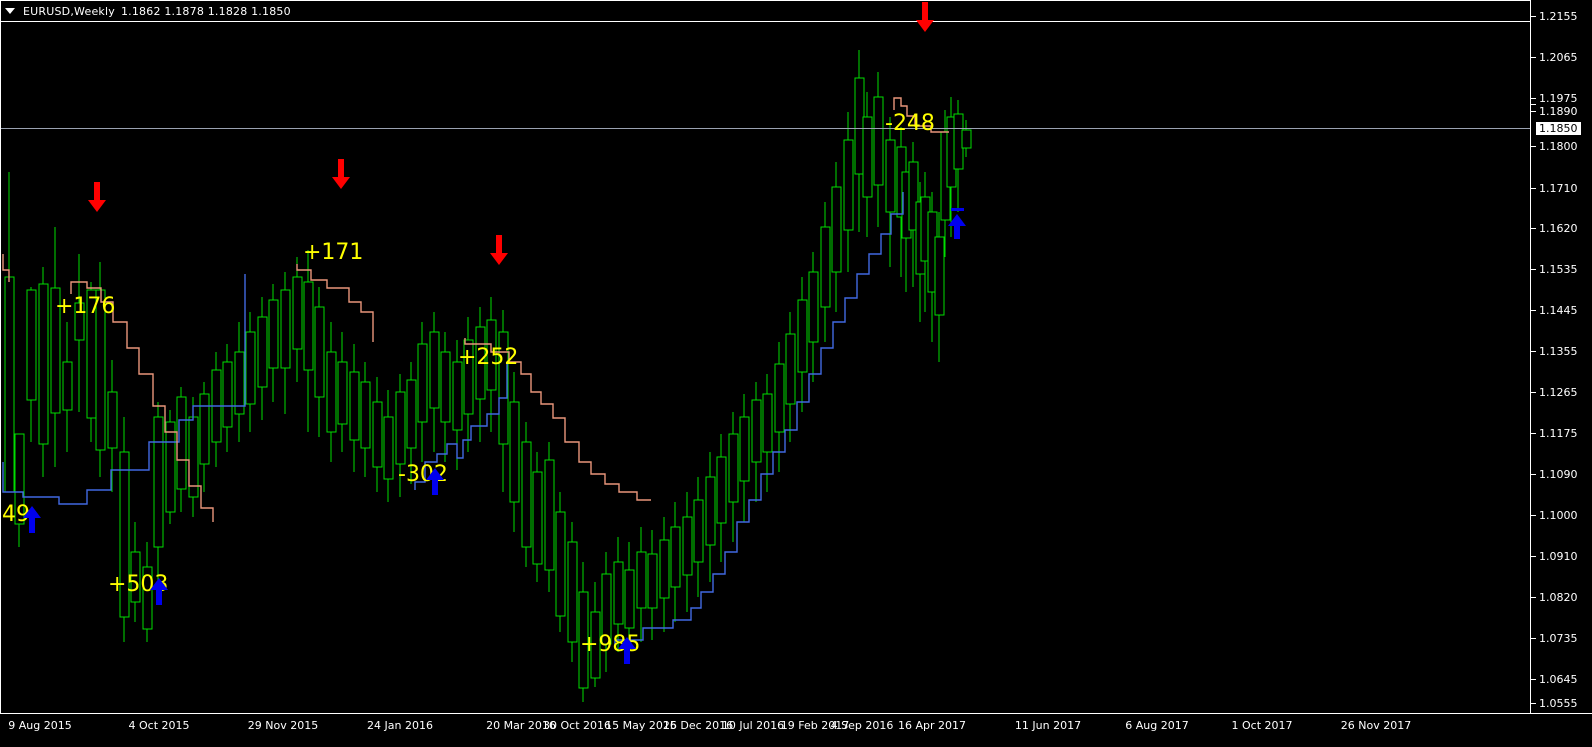 The height and width of the screenshot is (747, 1592). What do you see at coordinates (932, 725) in the screenshot?
I see `time-label: 16 Apr 2017` at bounding box center [932, 725].